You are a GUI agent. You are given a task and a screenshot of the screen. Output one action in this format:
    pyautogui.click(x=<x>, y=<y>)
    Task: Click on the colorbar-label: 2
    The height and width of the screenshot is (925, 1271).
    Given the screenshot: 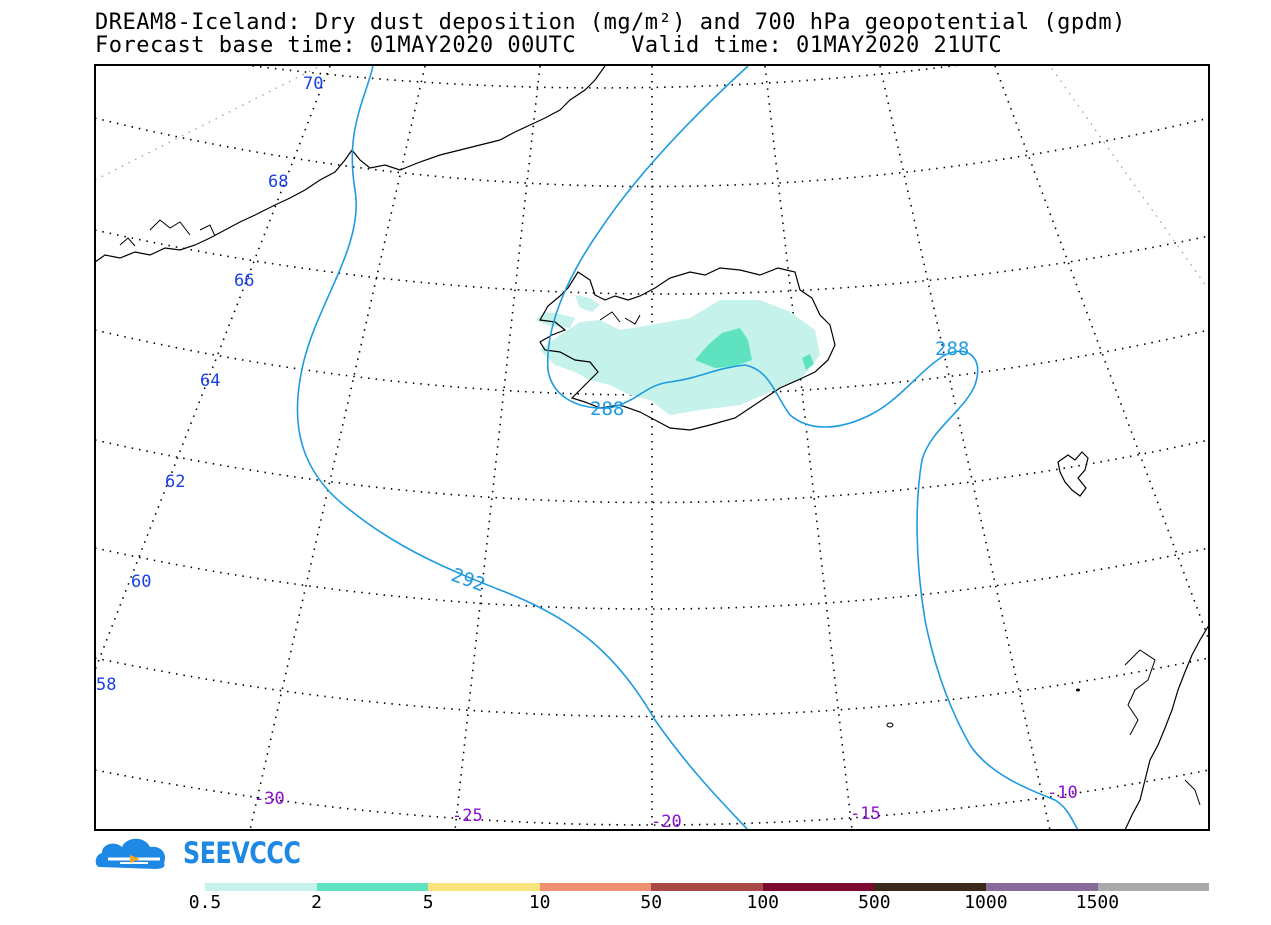 What is the action you would take?
    pyautogui.click(x=316, y=902)
    